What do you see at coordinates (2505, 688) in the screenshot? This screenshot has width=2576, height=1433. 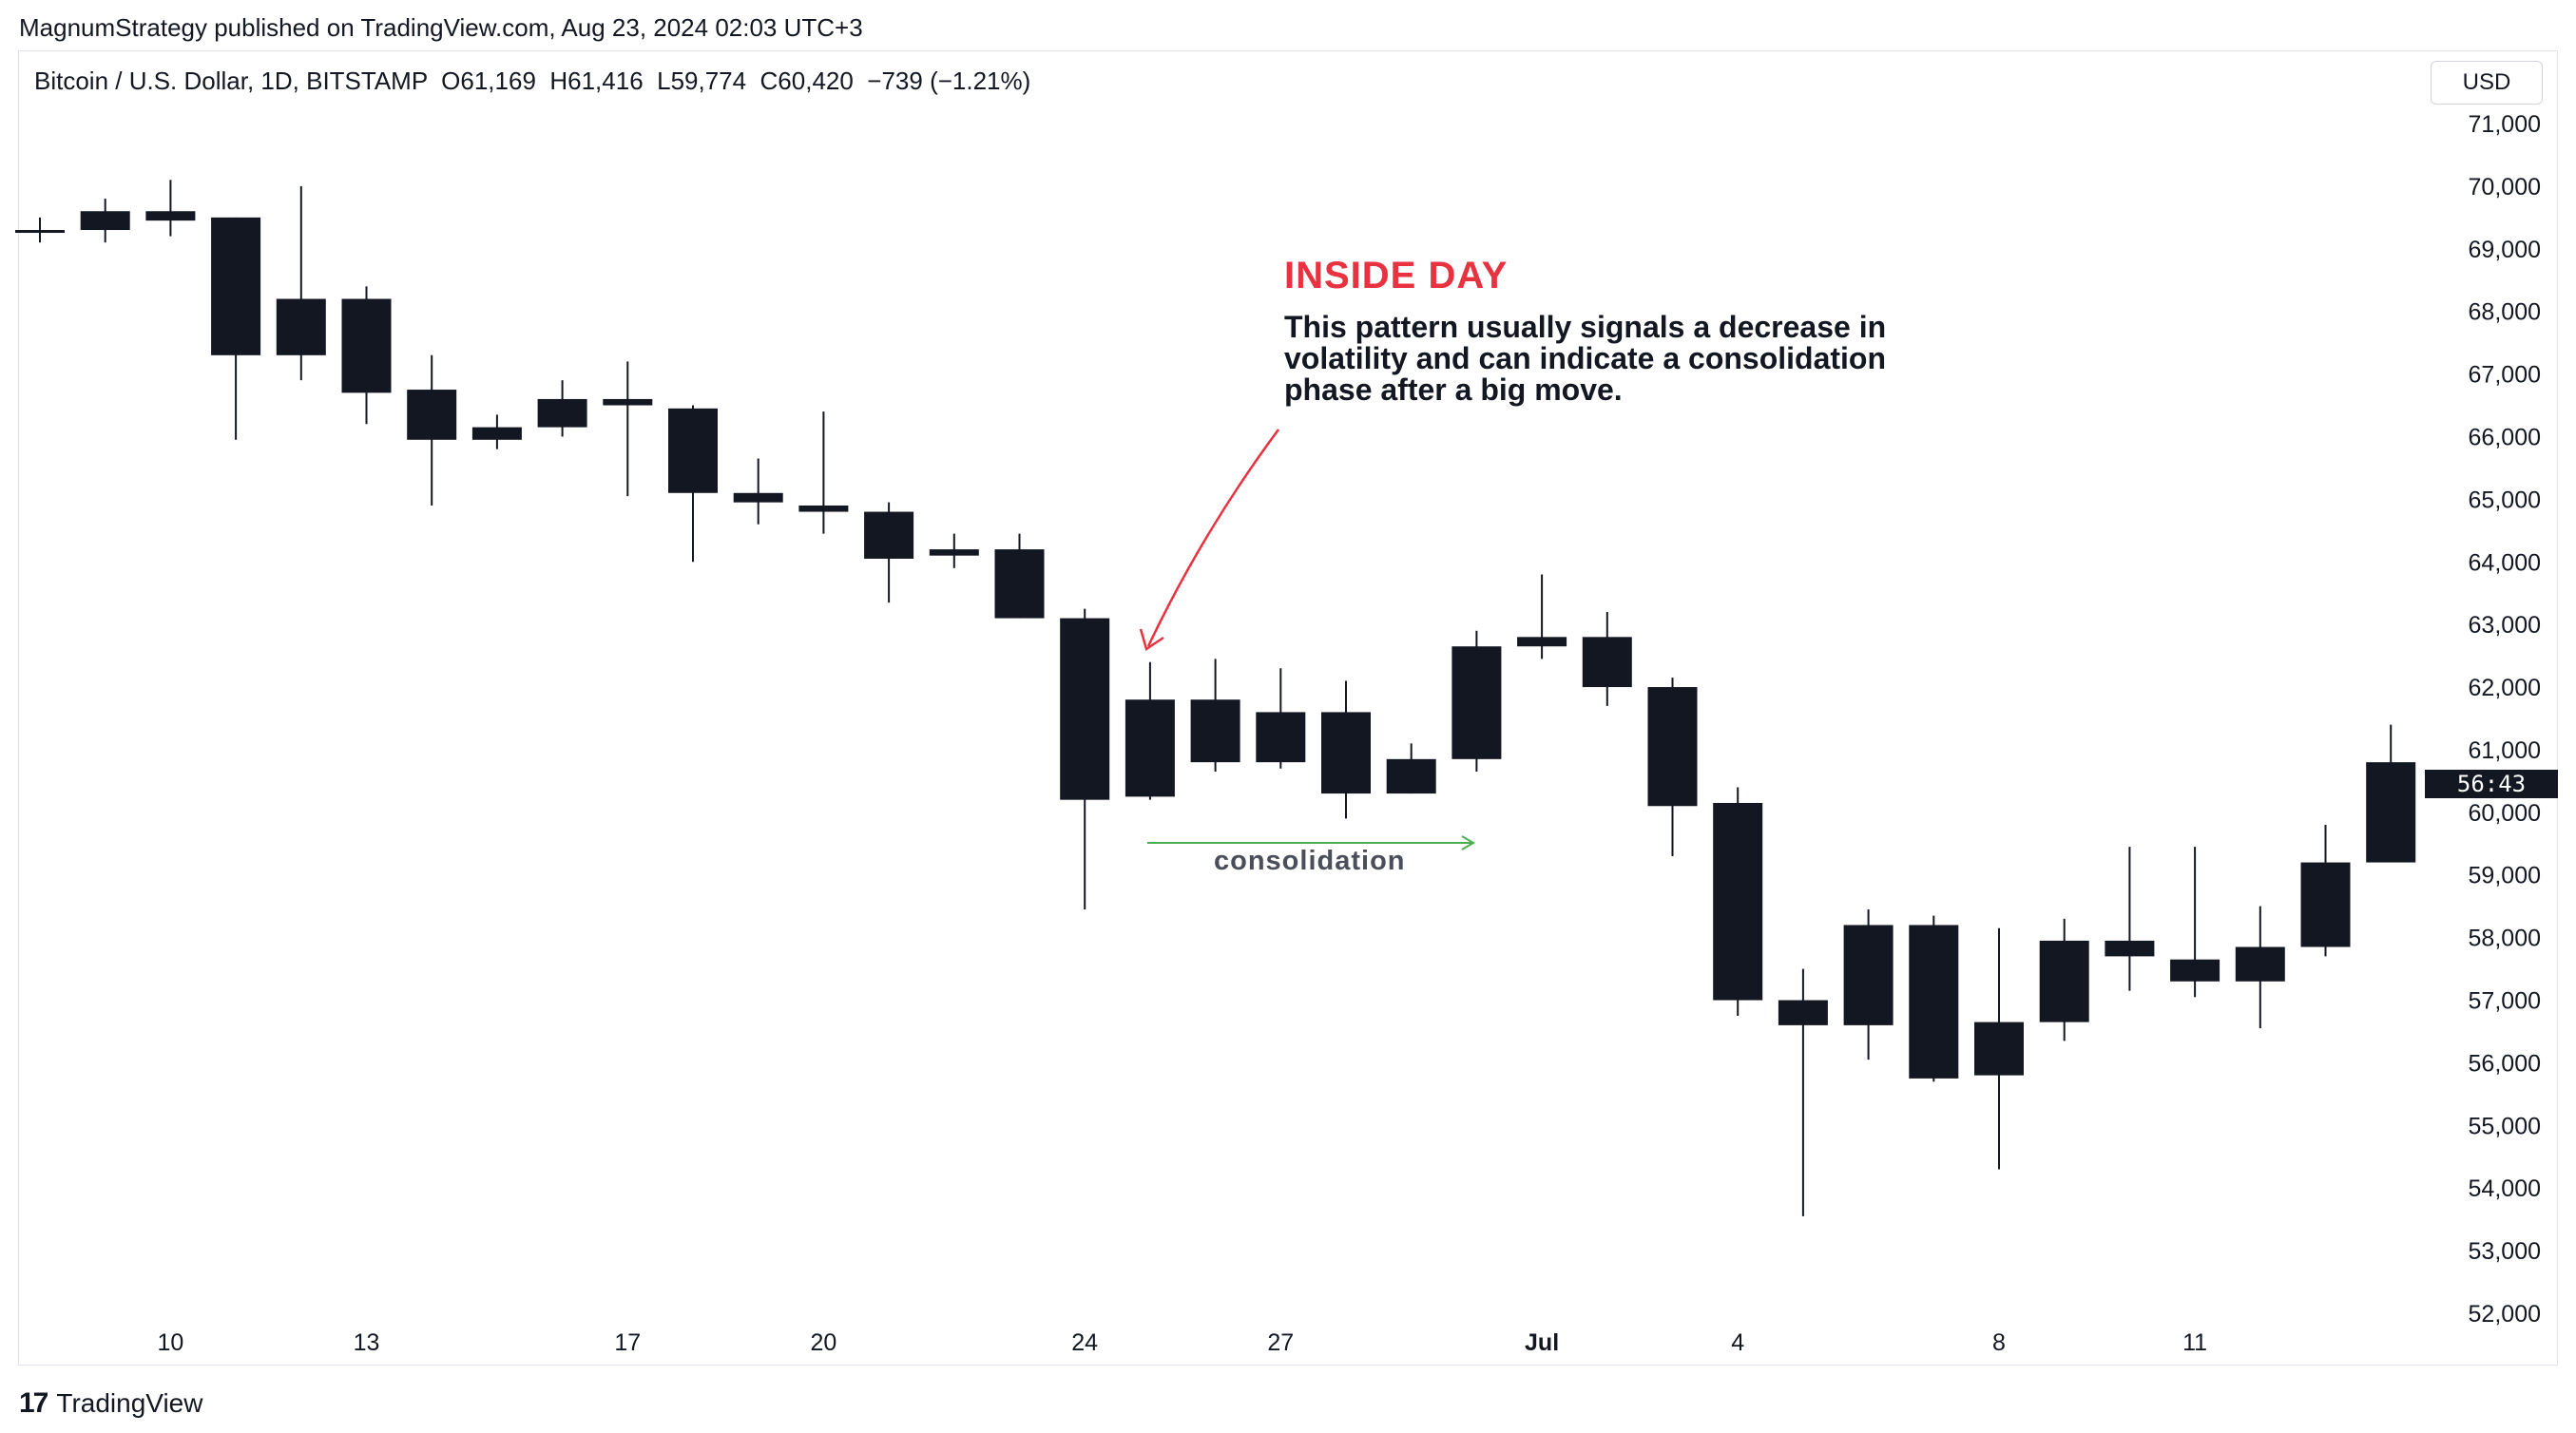 I see `y-tick-label: 62,000` at bounding box center [2505, 688].